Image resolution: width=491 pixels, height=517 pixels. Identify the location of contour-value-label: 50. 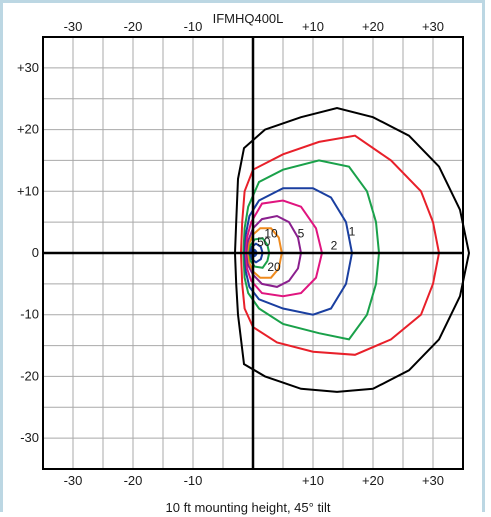
(264, 242).